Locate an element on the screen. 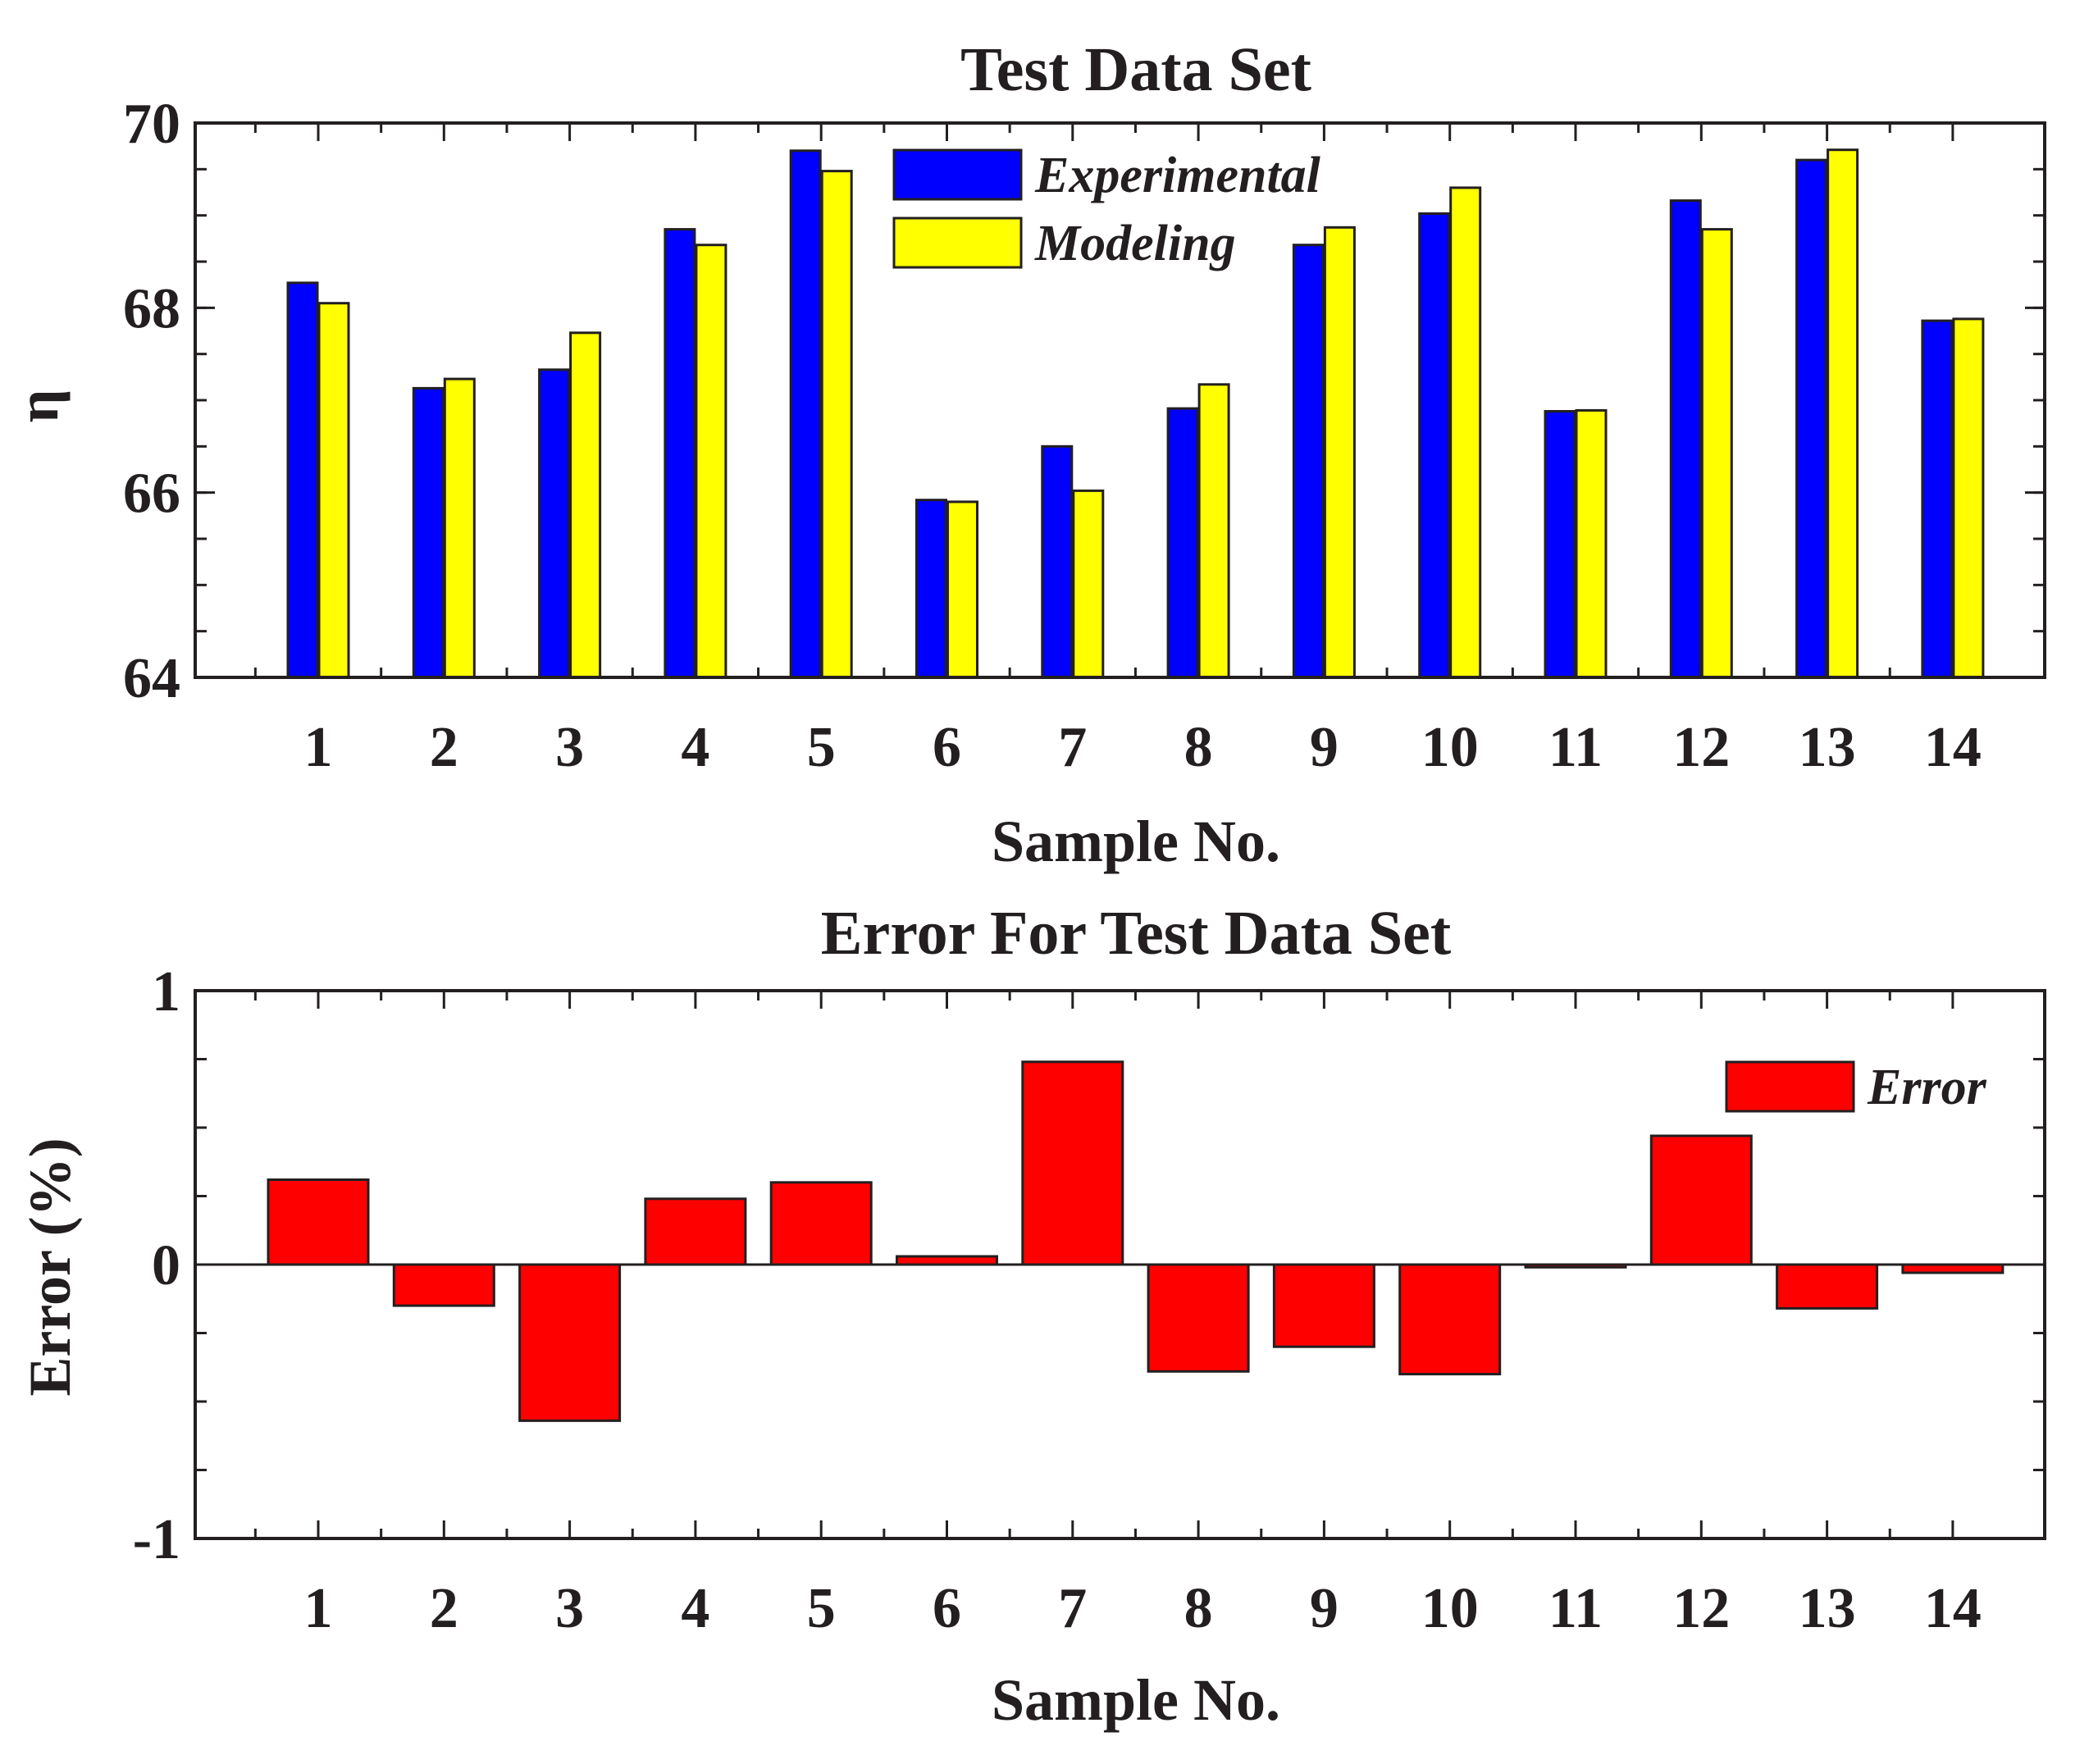 The height and width of the screenshot is (1764, 2098). legend-swatch-experimental is located at coordinates (957, 175).